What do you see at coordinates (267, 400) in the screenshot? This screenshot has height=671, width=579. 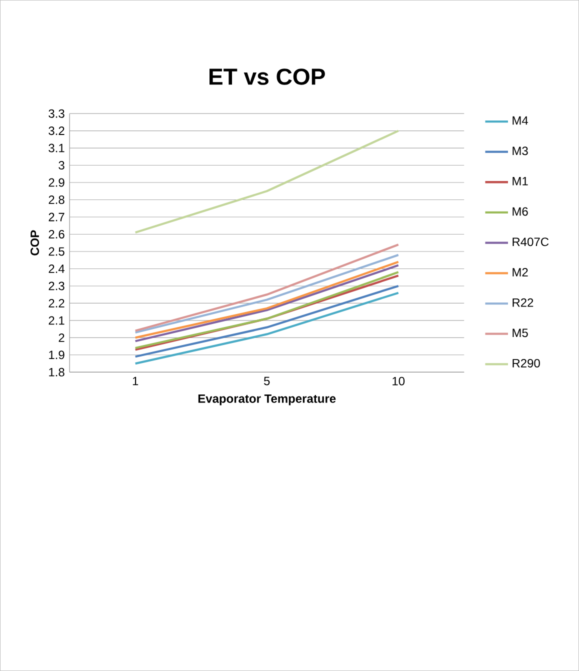 I see `x-axis-title: Evaporator Temperature` at bounding box center [267, 400].